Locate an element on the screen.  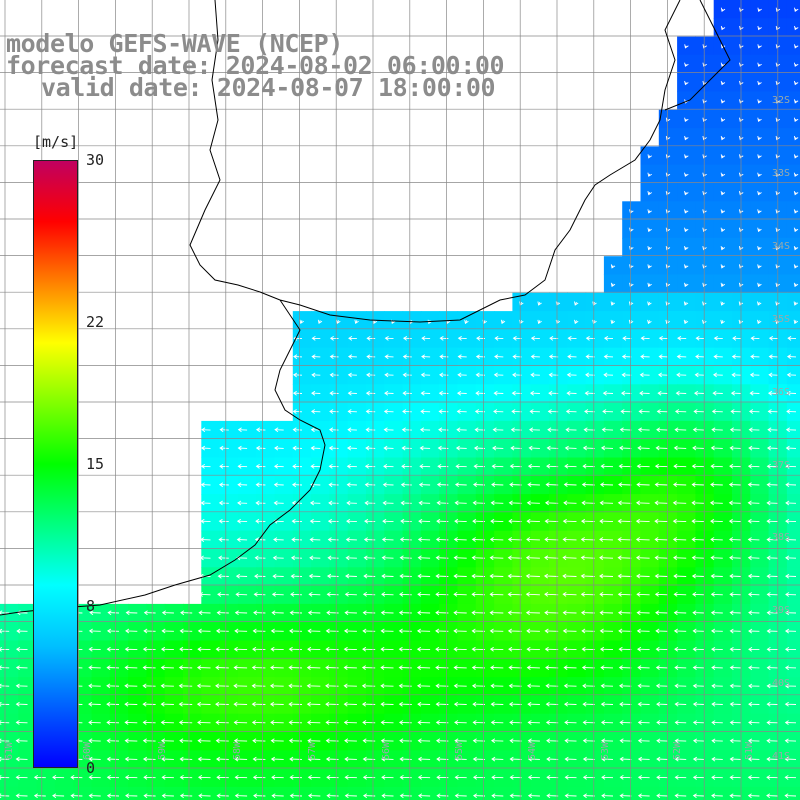
latitude-label: 41S is located at coordinates (781, 756).